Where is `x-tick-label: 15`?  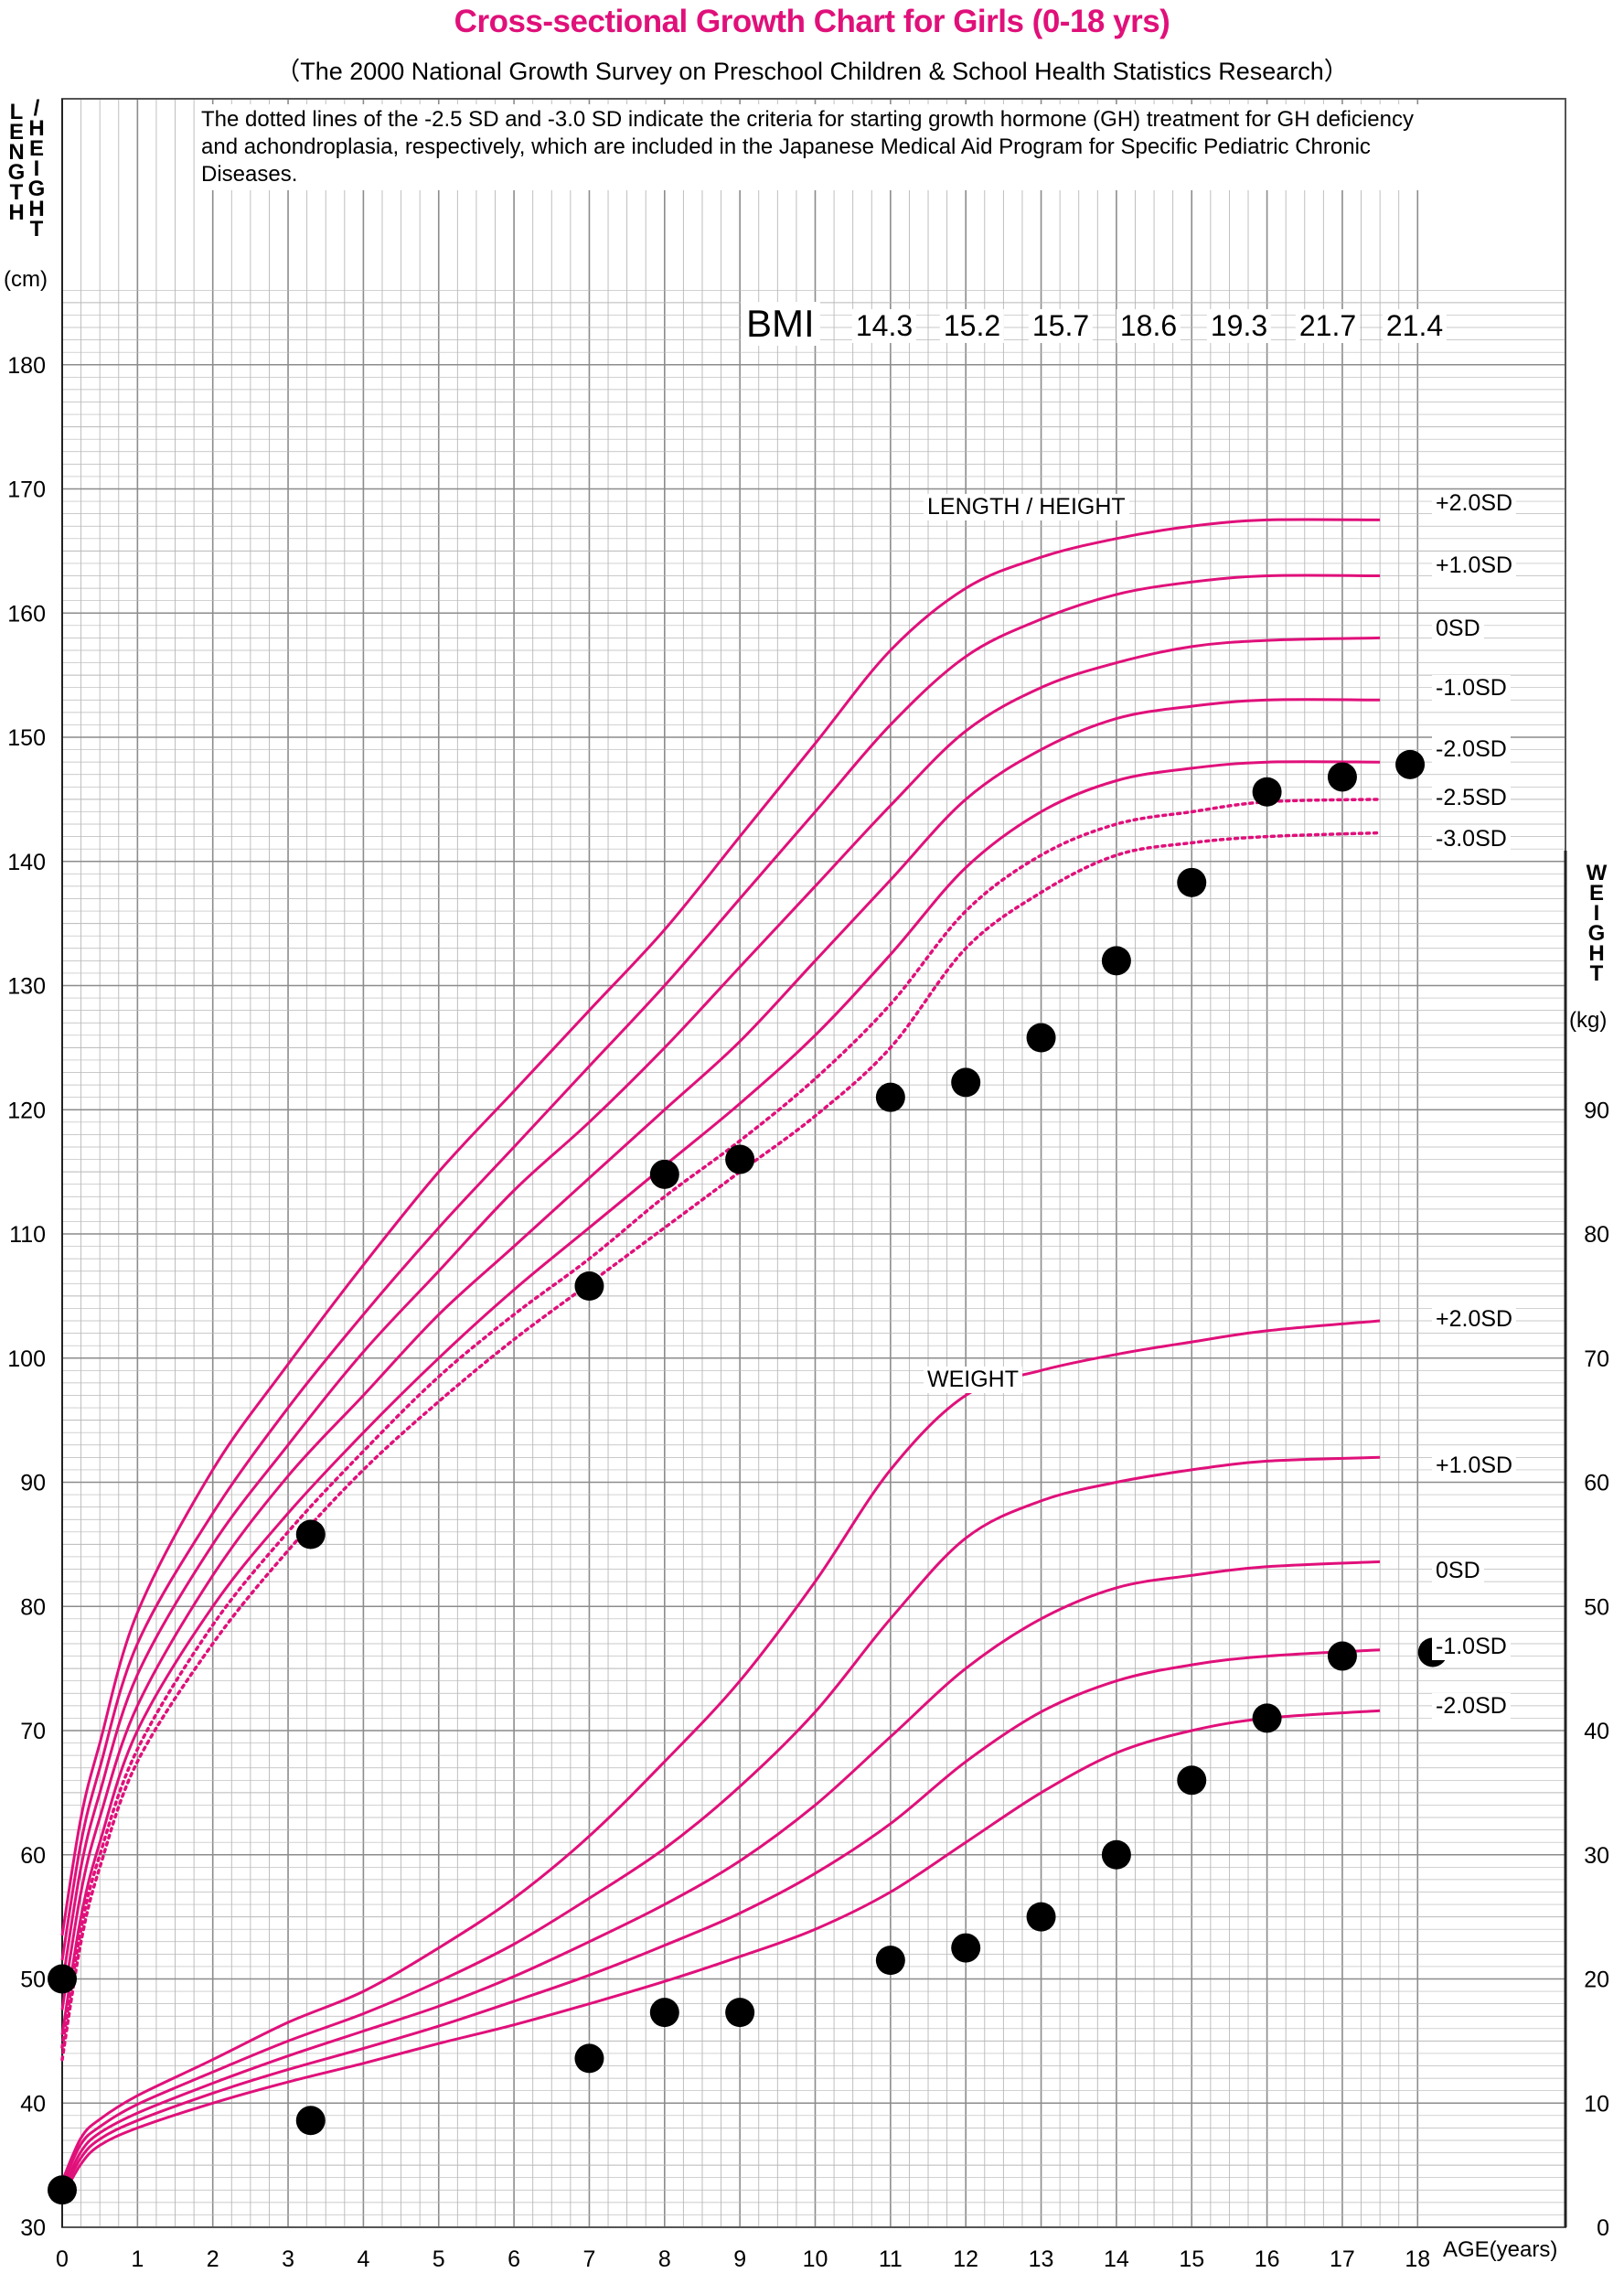
x-tick-label: 15 is located at coordinates (1191, 2259).